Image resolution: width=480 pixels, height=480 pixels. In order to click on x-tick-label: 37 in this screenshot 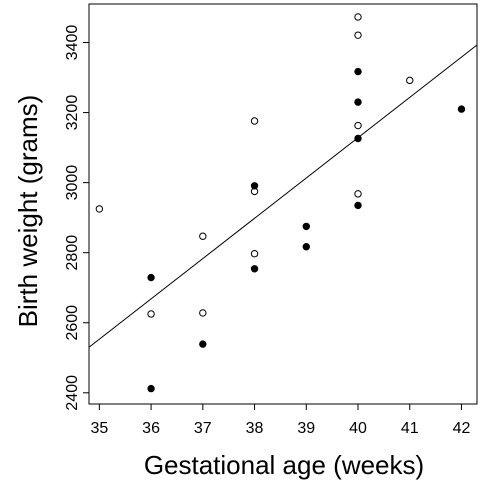, I will do `click(203, 428)`.